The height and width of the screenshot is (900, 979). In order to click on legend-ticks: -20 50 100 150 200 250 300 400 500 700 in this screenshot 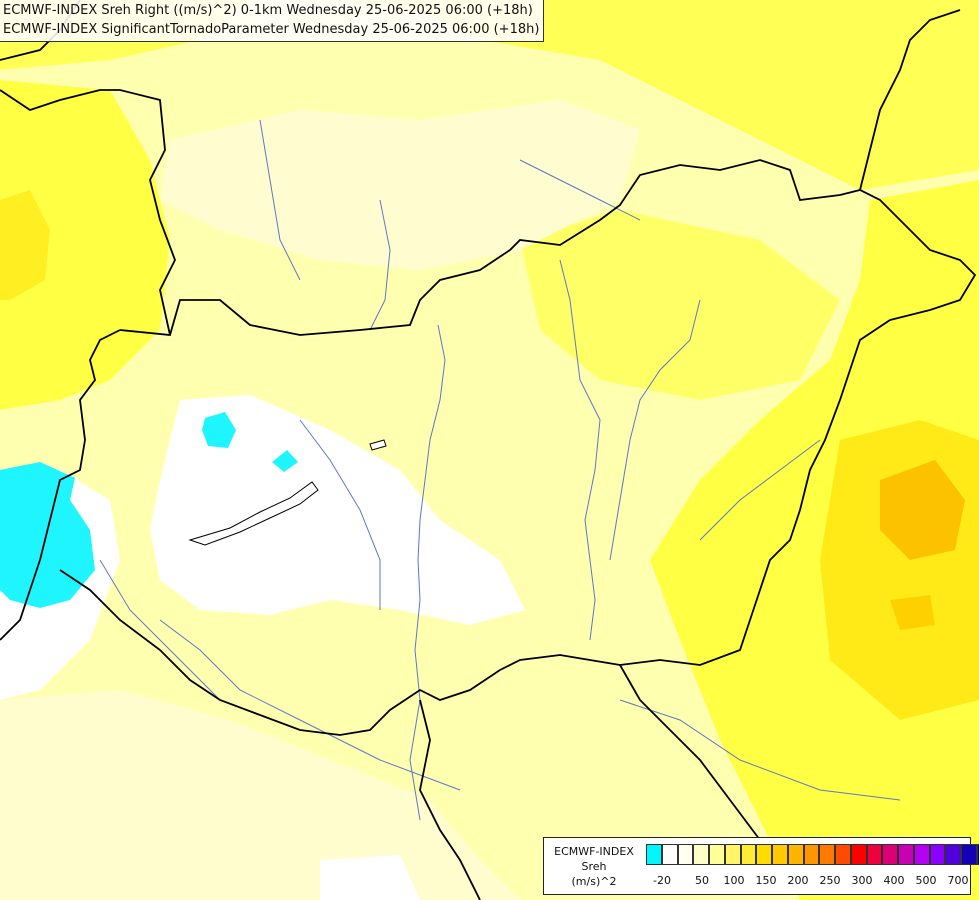, I will do `click(807, 881)`.